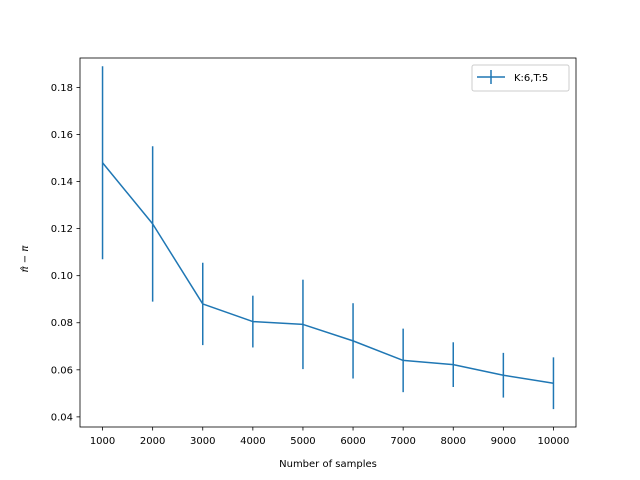  Describe the element at coordinates (554, 441) in the screenshot. I see `x-tick-label: 10000` at that location.